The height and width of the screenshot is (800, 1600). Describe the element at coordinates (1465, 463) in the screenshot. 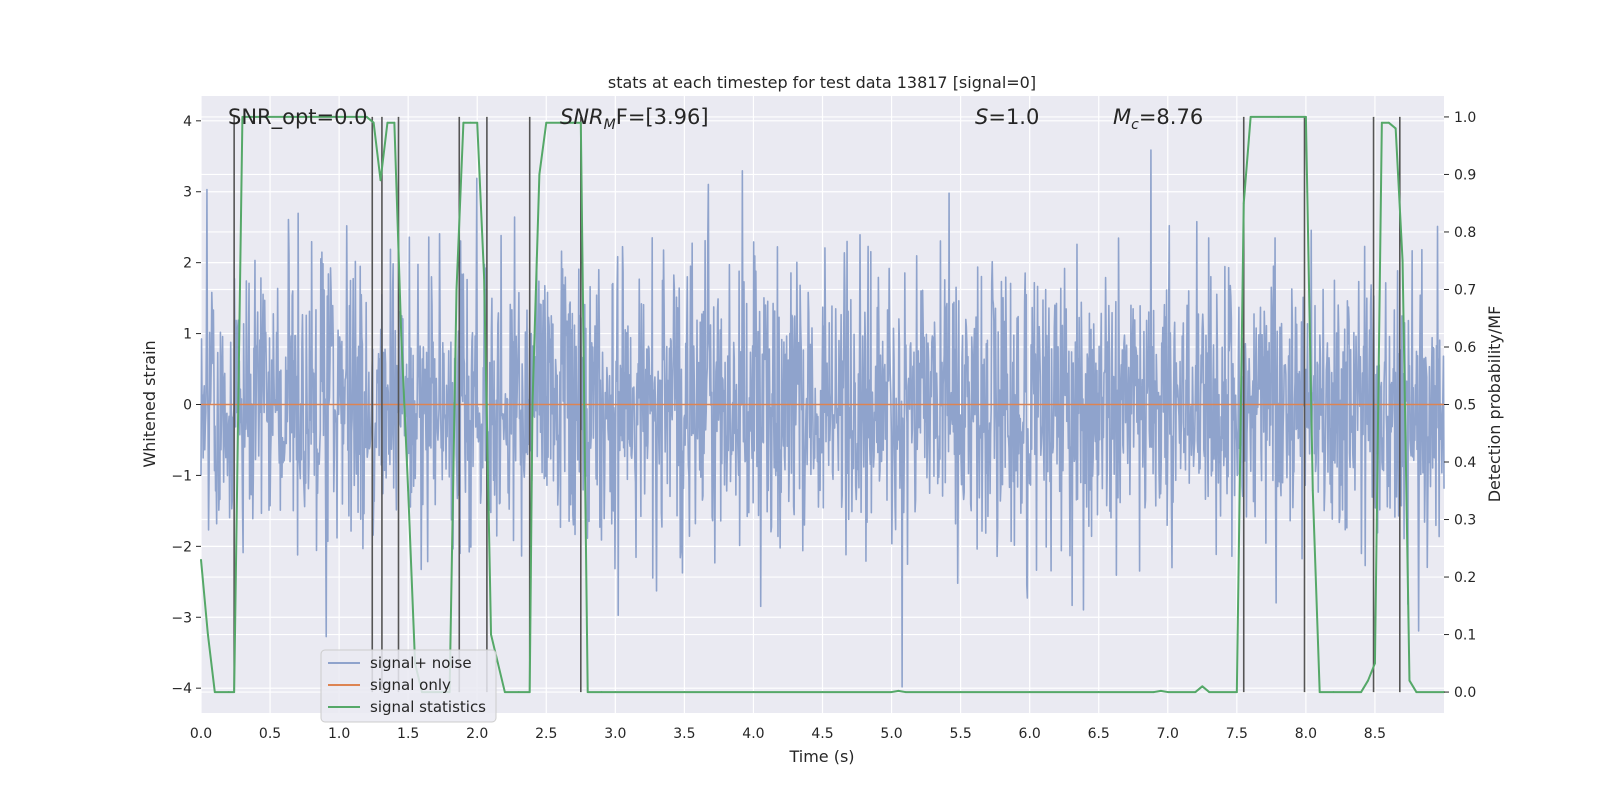

I see `y2-tick-6: 0.4` at that location.